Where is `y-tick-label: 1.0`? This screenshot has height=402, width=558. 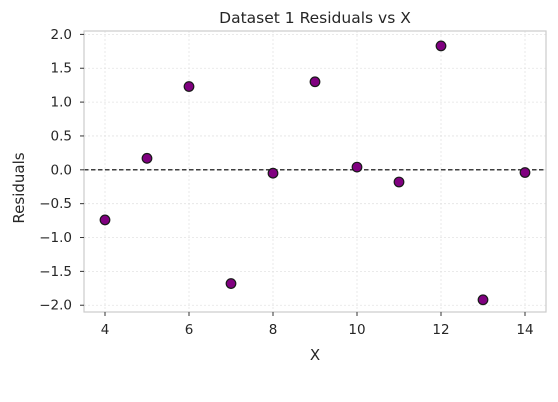 y-tick-label: 1.0 is located at coordinates (61, 103).